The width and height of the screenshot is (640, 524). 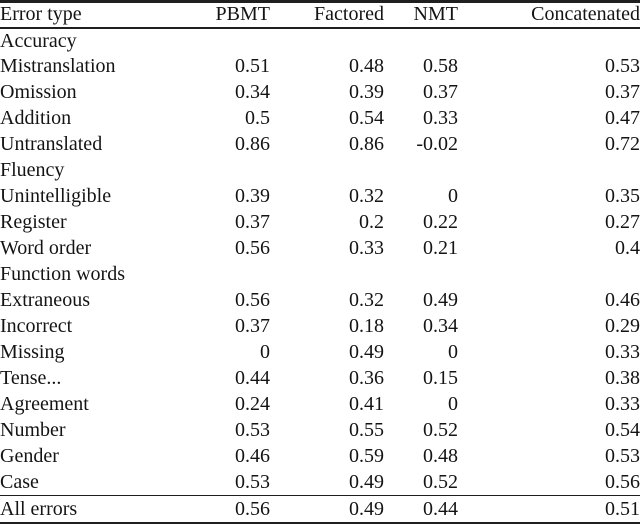 I want to click on value-cell: 0.38, so click(x=622, y=378).